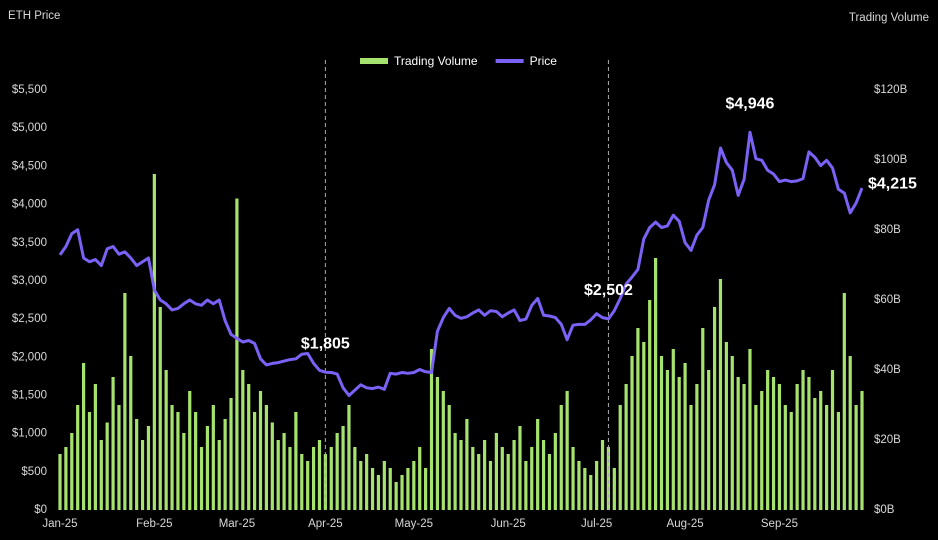 The image size is (938, 540). I want to click on y-axis-title: ETH Price, so click(34, 16).